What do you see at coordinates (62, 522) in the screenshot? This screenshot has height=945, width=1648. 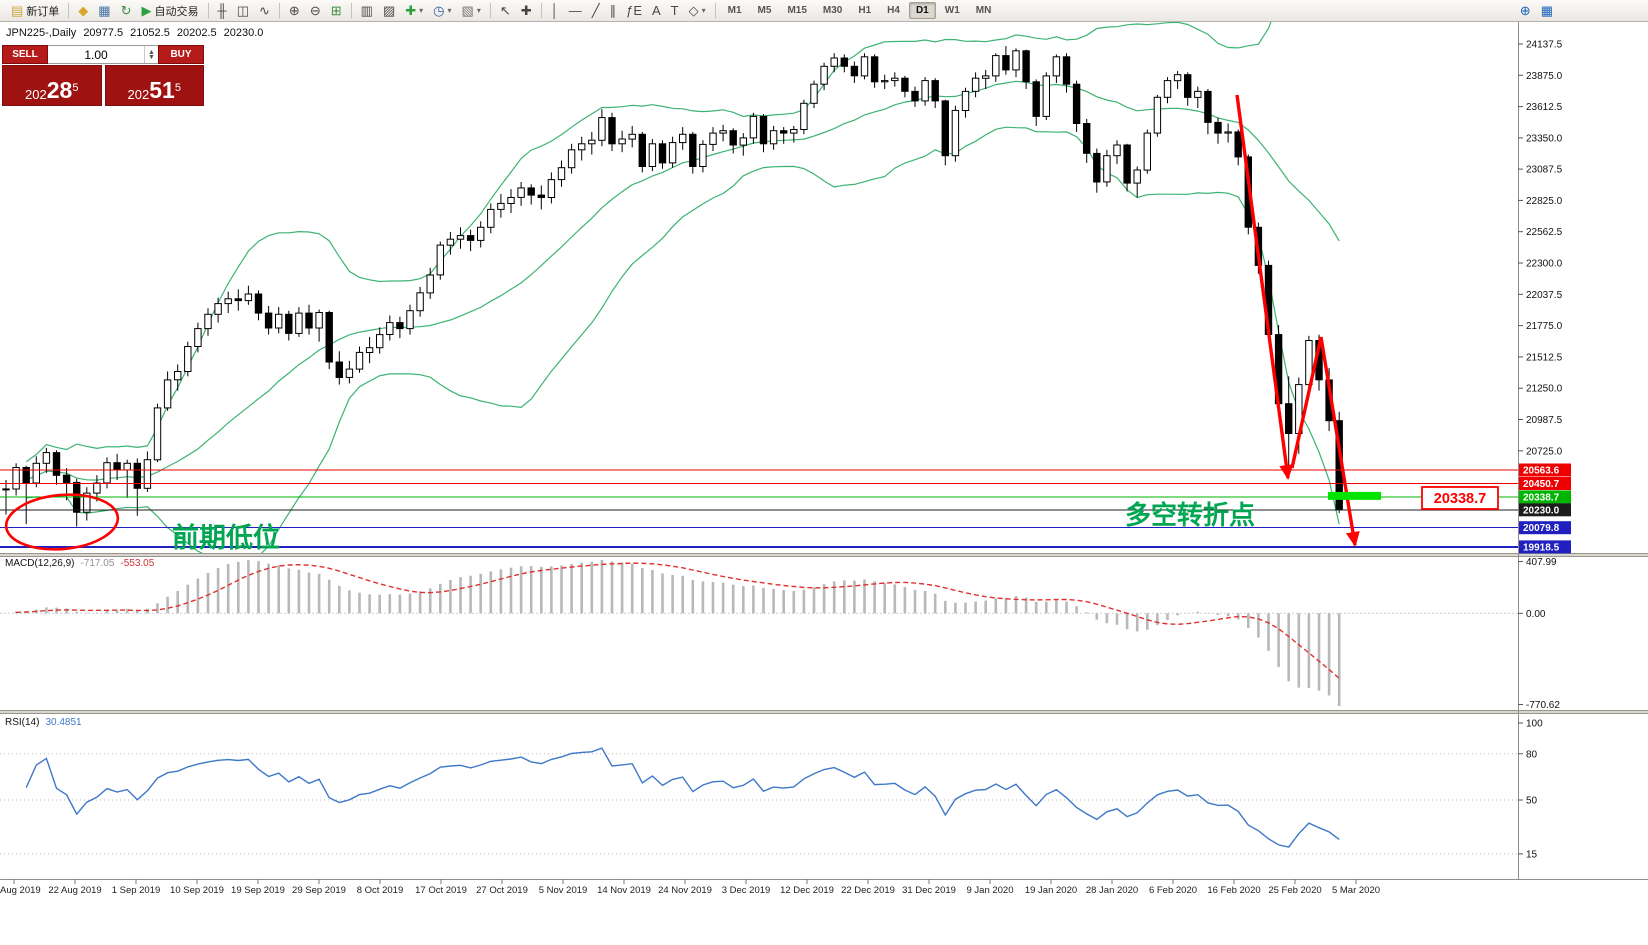 I see `previous-low-circle` at bounding box center [62, 522].